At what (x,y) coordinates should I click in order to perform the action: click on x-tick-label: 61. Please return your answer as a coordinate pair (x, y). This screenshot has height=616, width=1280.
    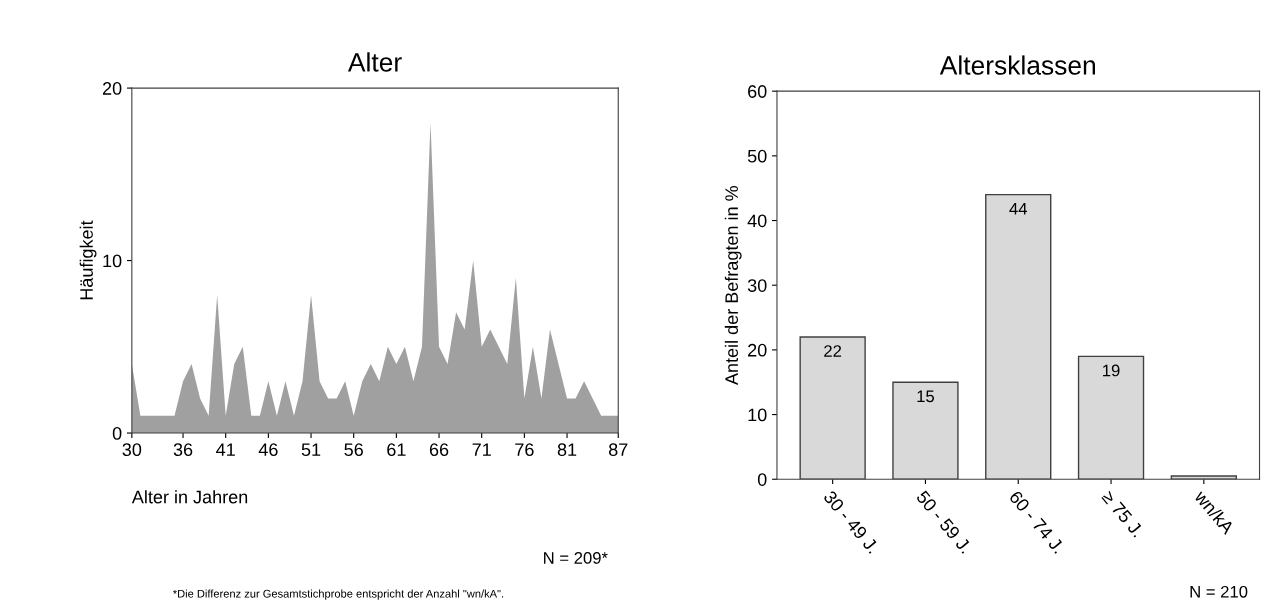
    Looking at the image, I should click on (396, 450).